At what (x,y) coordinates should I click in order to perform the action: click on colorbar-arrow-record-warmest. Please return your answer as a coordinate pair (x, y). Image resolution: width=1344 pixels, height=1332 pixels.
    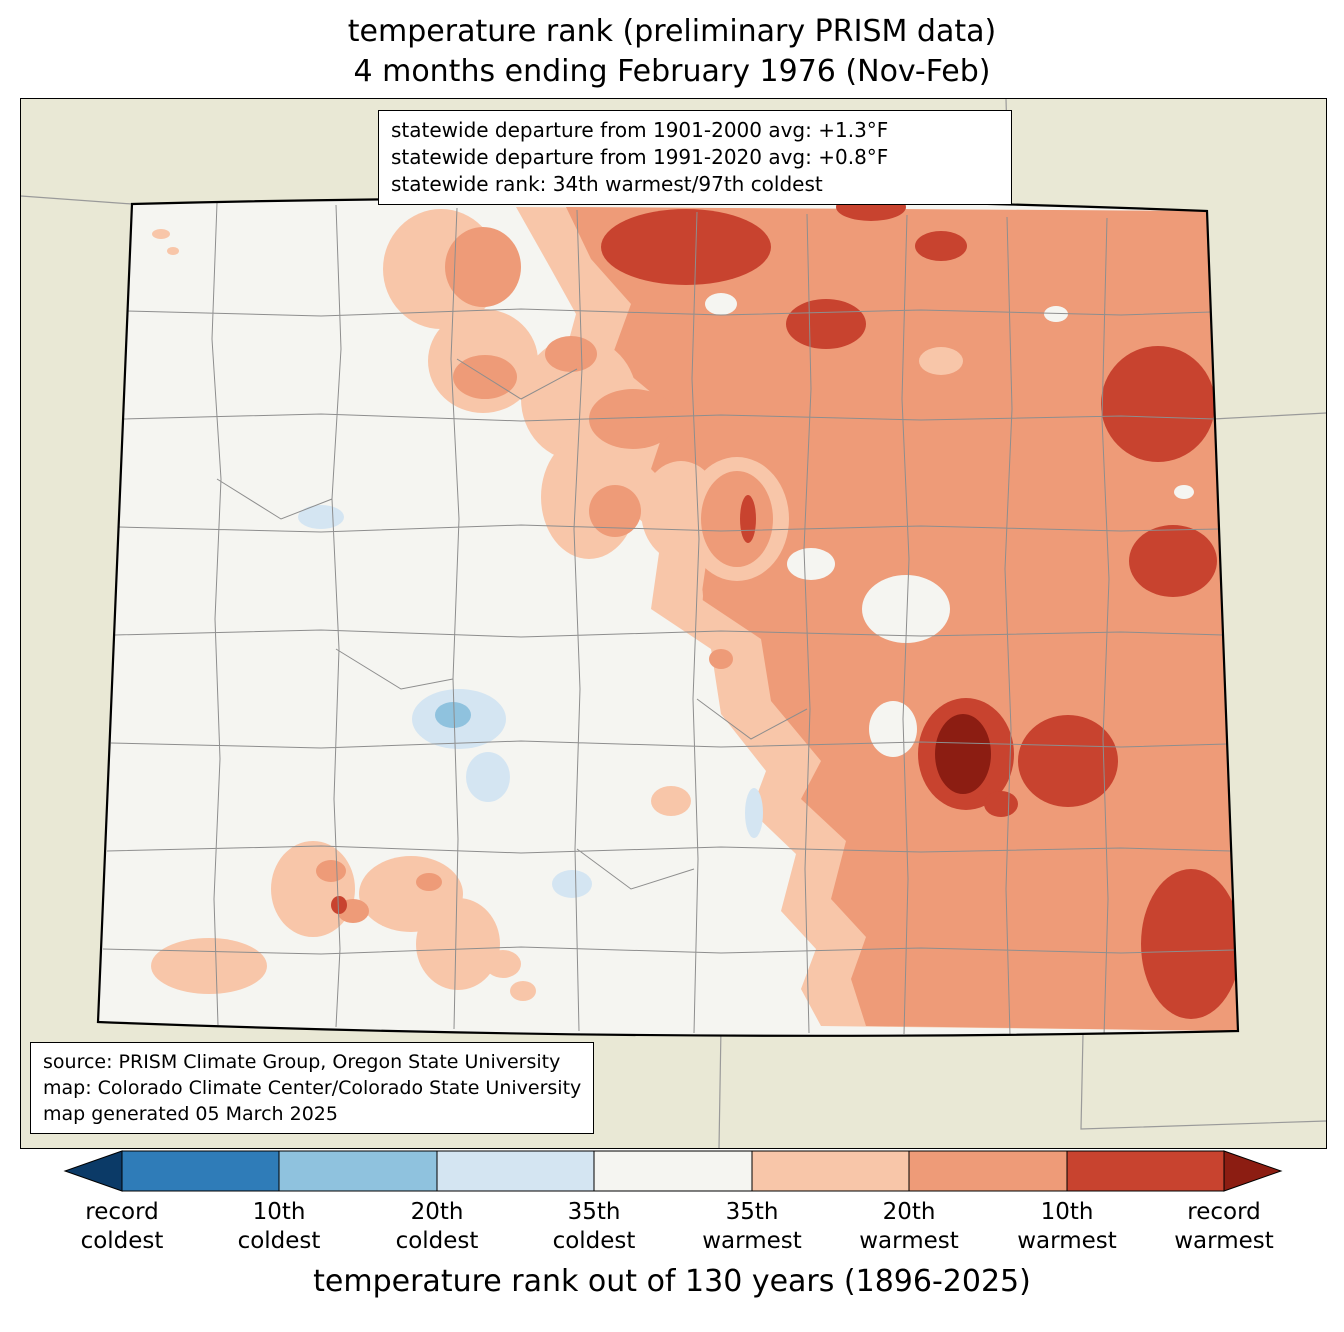
    Looking at the image, I should click on (1253, 1171).